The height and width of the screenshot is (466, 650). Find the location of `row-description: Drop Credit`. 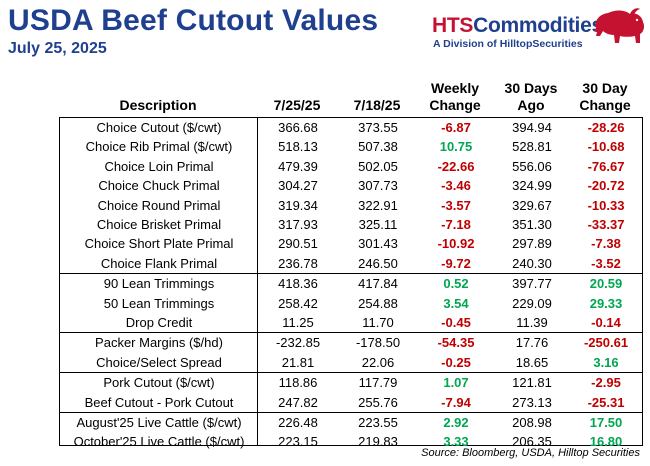

row-description: Drop Credit is located at coordinates (159, 322).